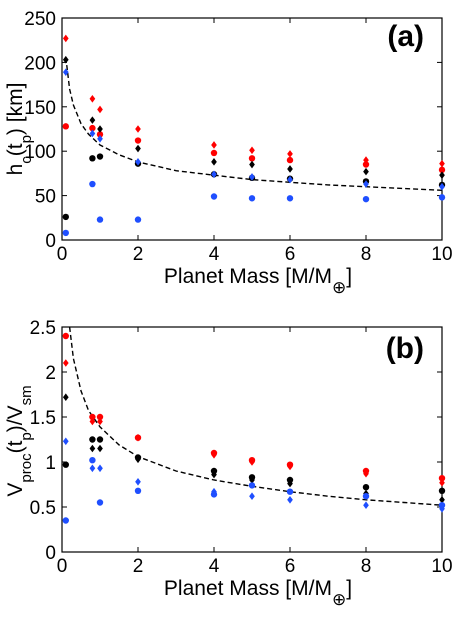 The width and height of the screenshot is (460, 617). I want to click on panel-a-x-tick-label: 8, so click(366, 254).